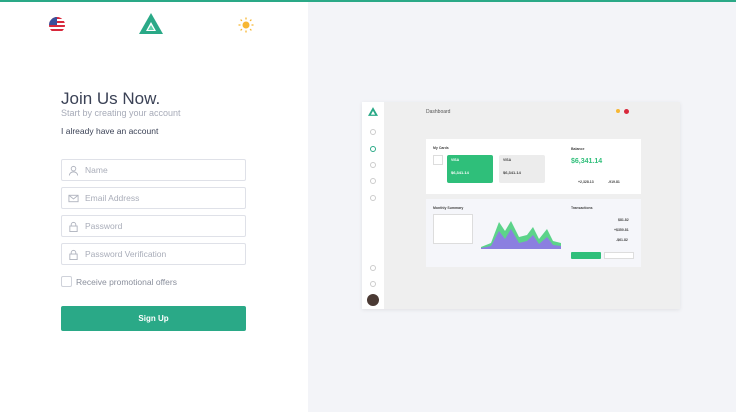 The image size is (736, 412). I want to click on password-verification-field, so click(153, 254).